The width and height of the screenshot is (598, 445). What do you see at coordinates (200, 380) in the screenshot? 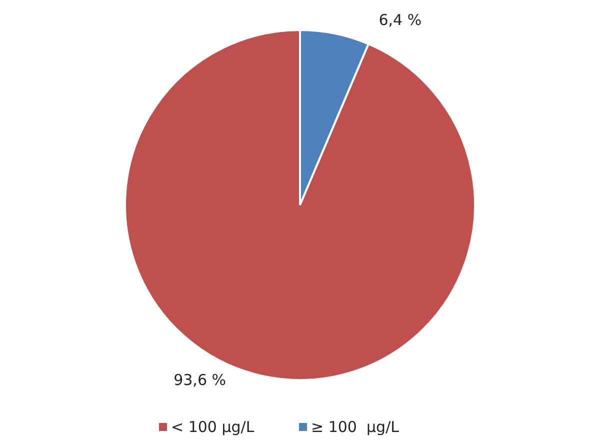
I see `data-label: 93,6 %` at bounding box center [200, 380].